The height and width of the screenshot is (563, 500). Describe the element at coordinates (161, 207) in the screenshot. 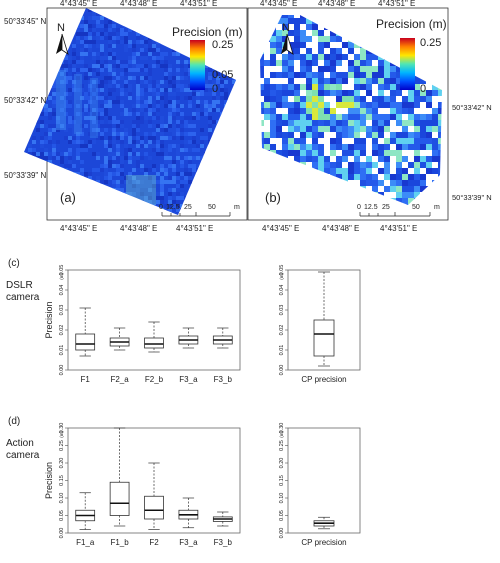

I see `map-a-scale-0: 0` at that location.